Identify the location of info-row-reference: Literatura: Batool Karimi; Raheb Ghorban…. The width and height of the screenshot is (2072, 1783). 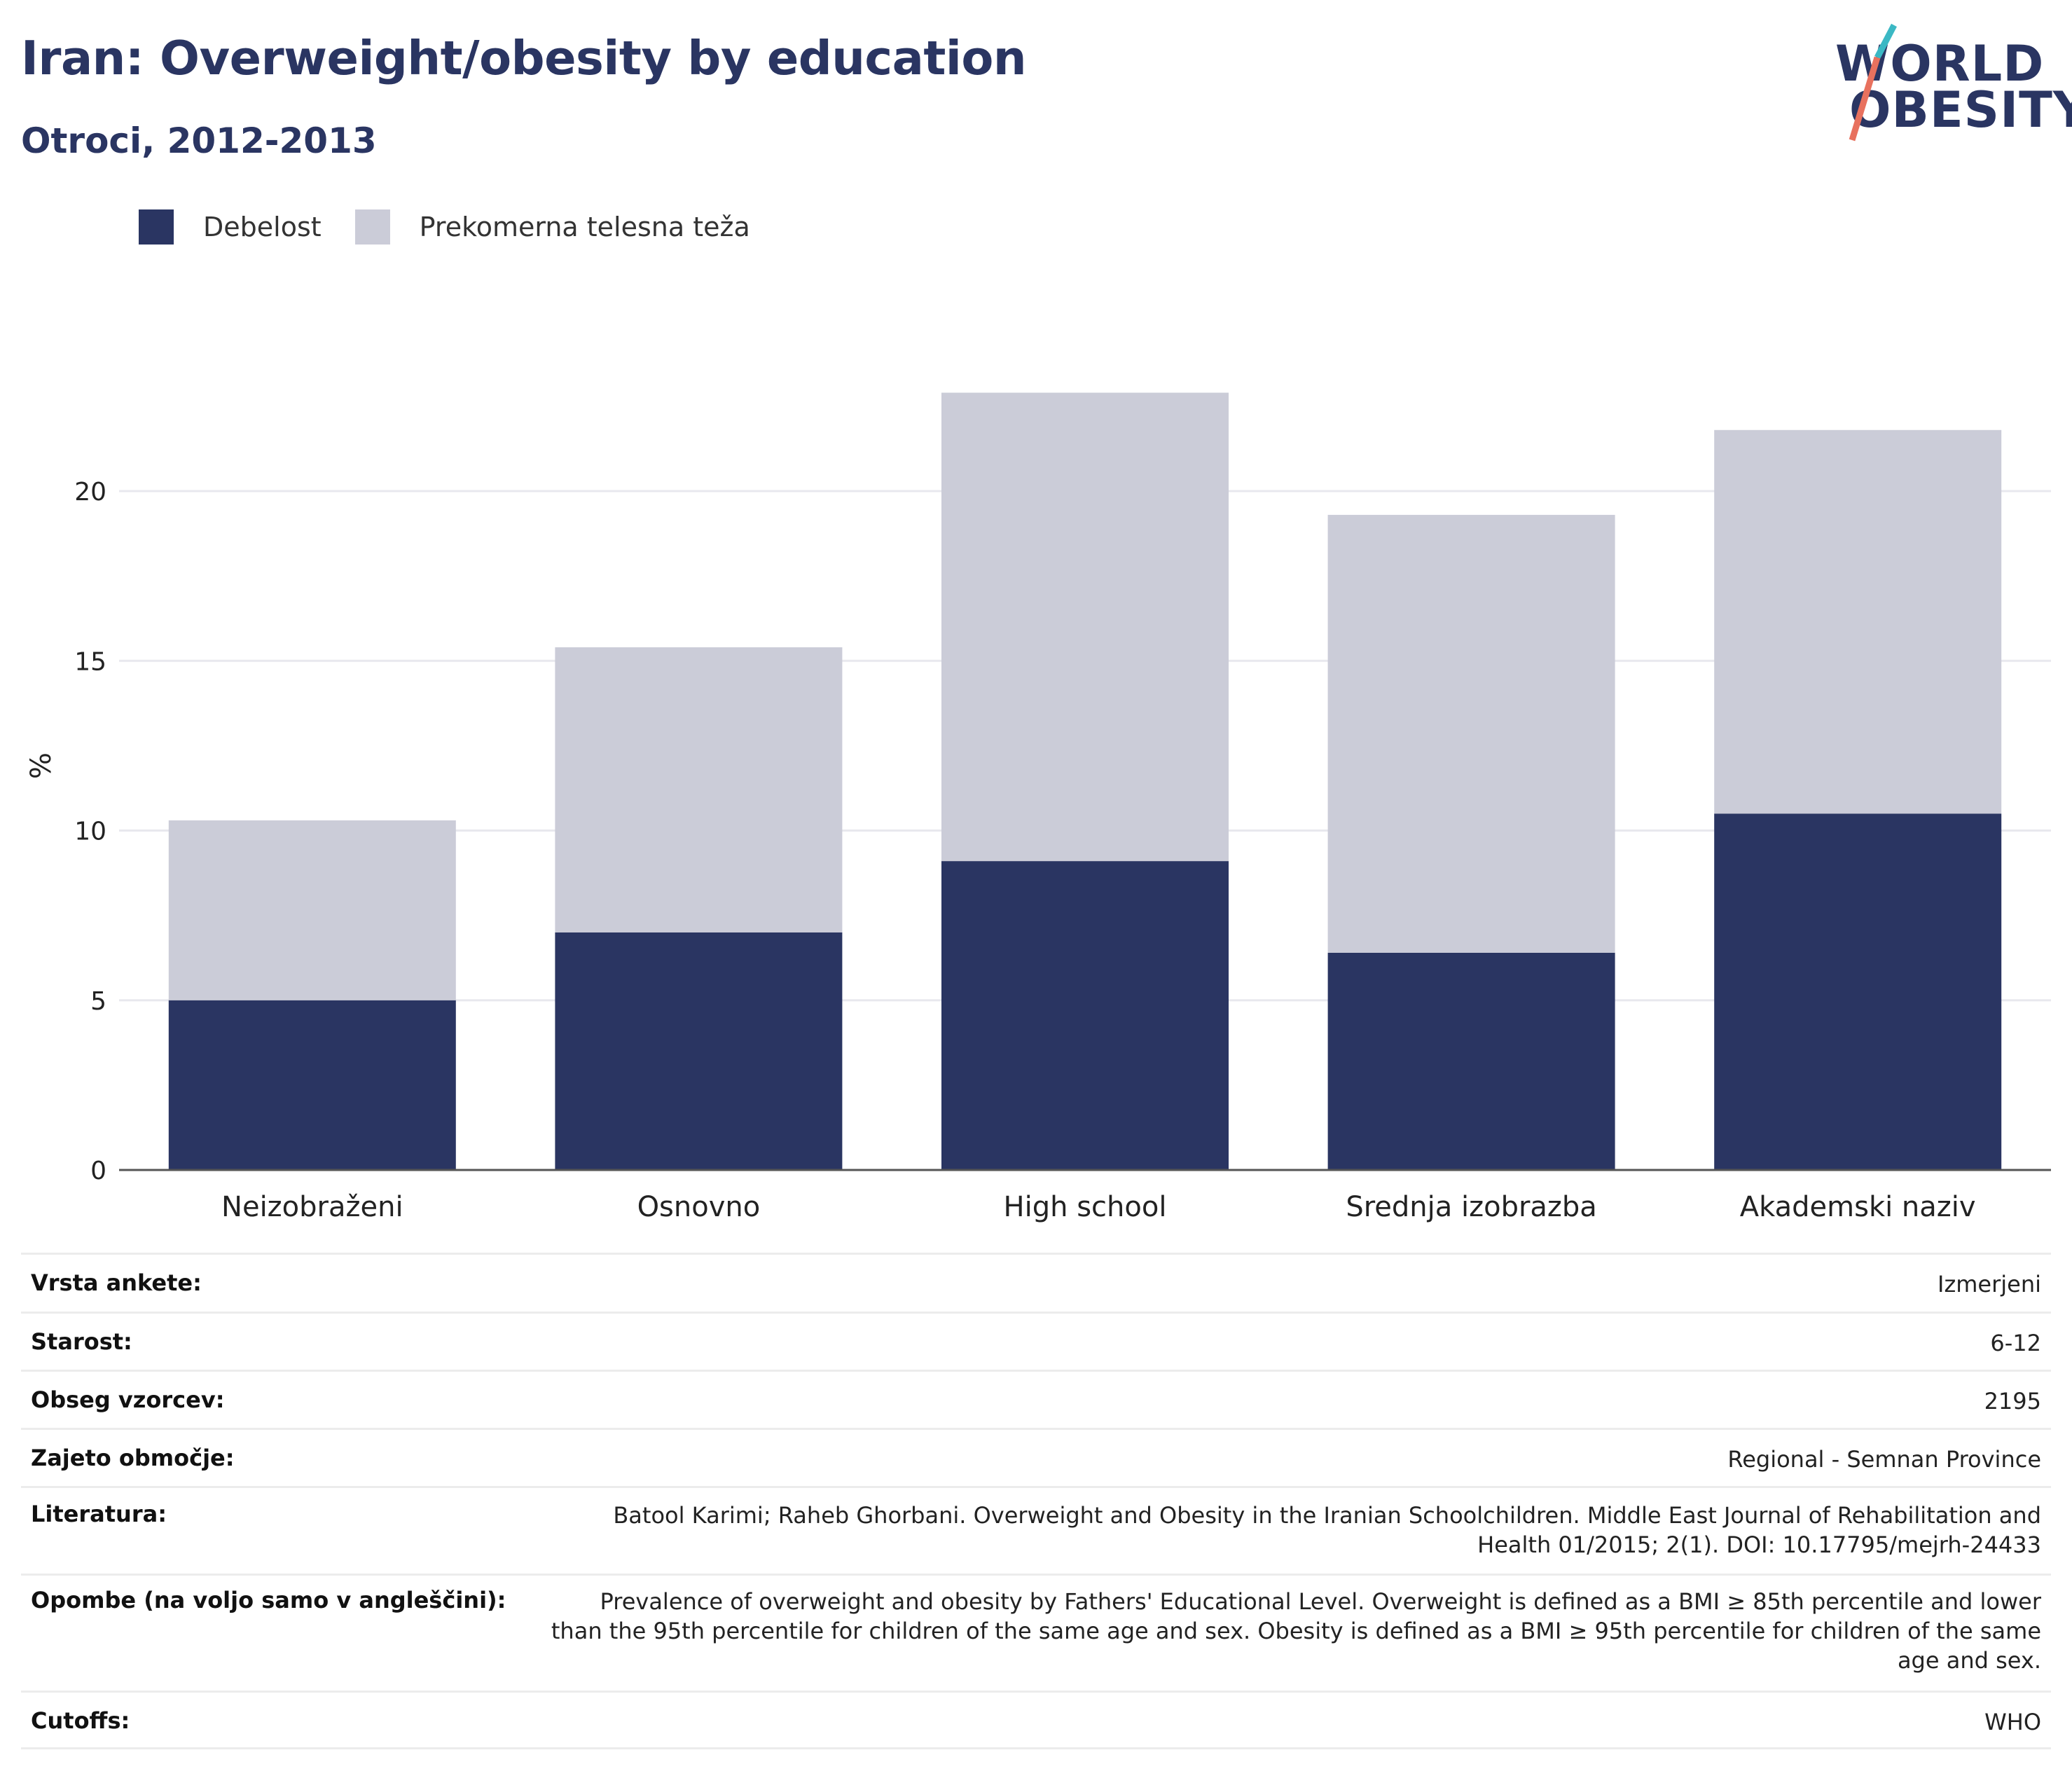
(1036, 1530).